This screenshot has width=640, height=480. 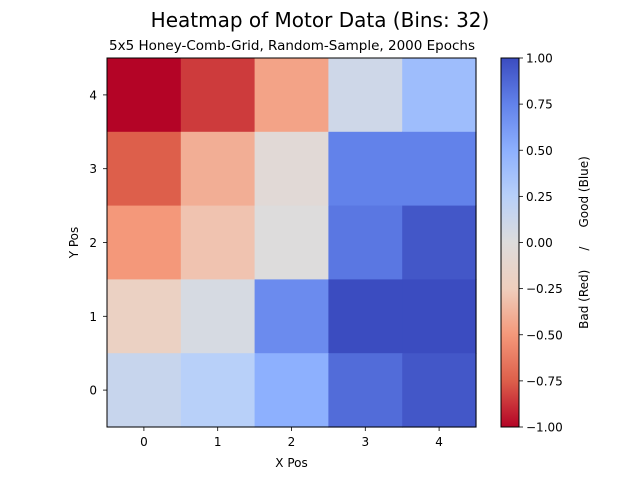 What do you see at coordinates (539, 105) in the screenshot?
I see `colorbar-tick-label: 0.75` at bounding box center [539, 105].